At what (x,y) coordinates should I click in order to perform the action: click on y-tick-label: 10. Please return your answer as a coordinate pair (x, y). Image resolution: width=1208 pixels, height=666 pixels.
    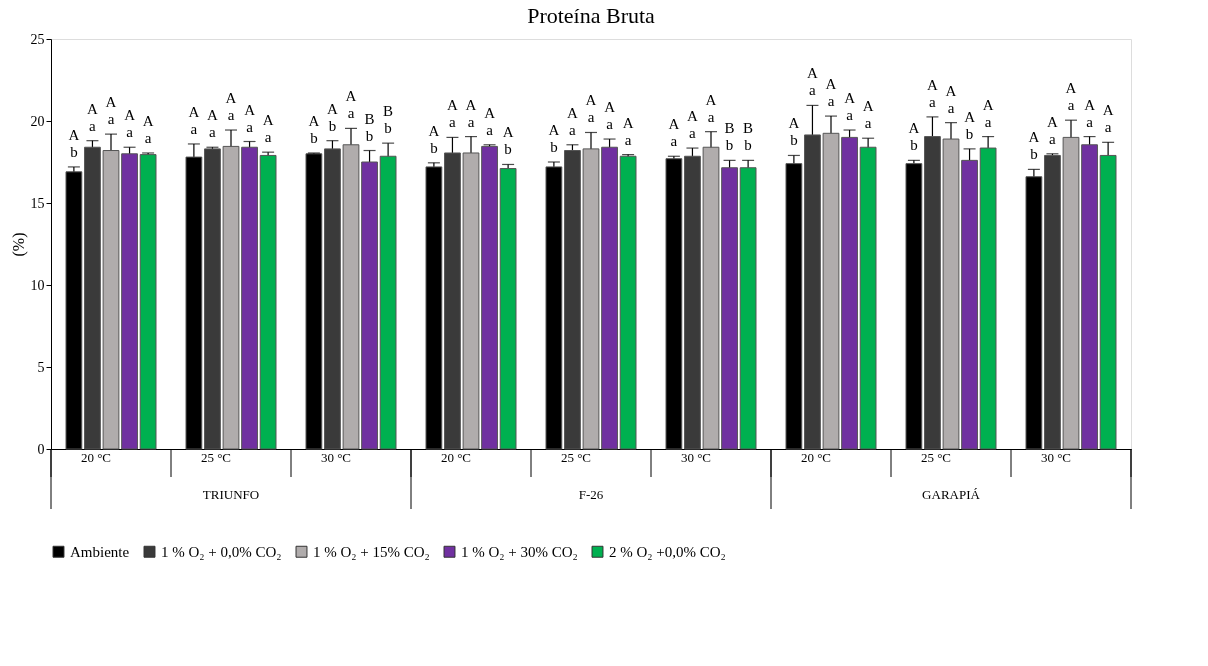
    Looking at the image, I should click on (37, 285).